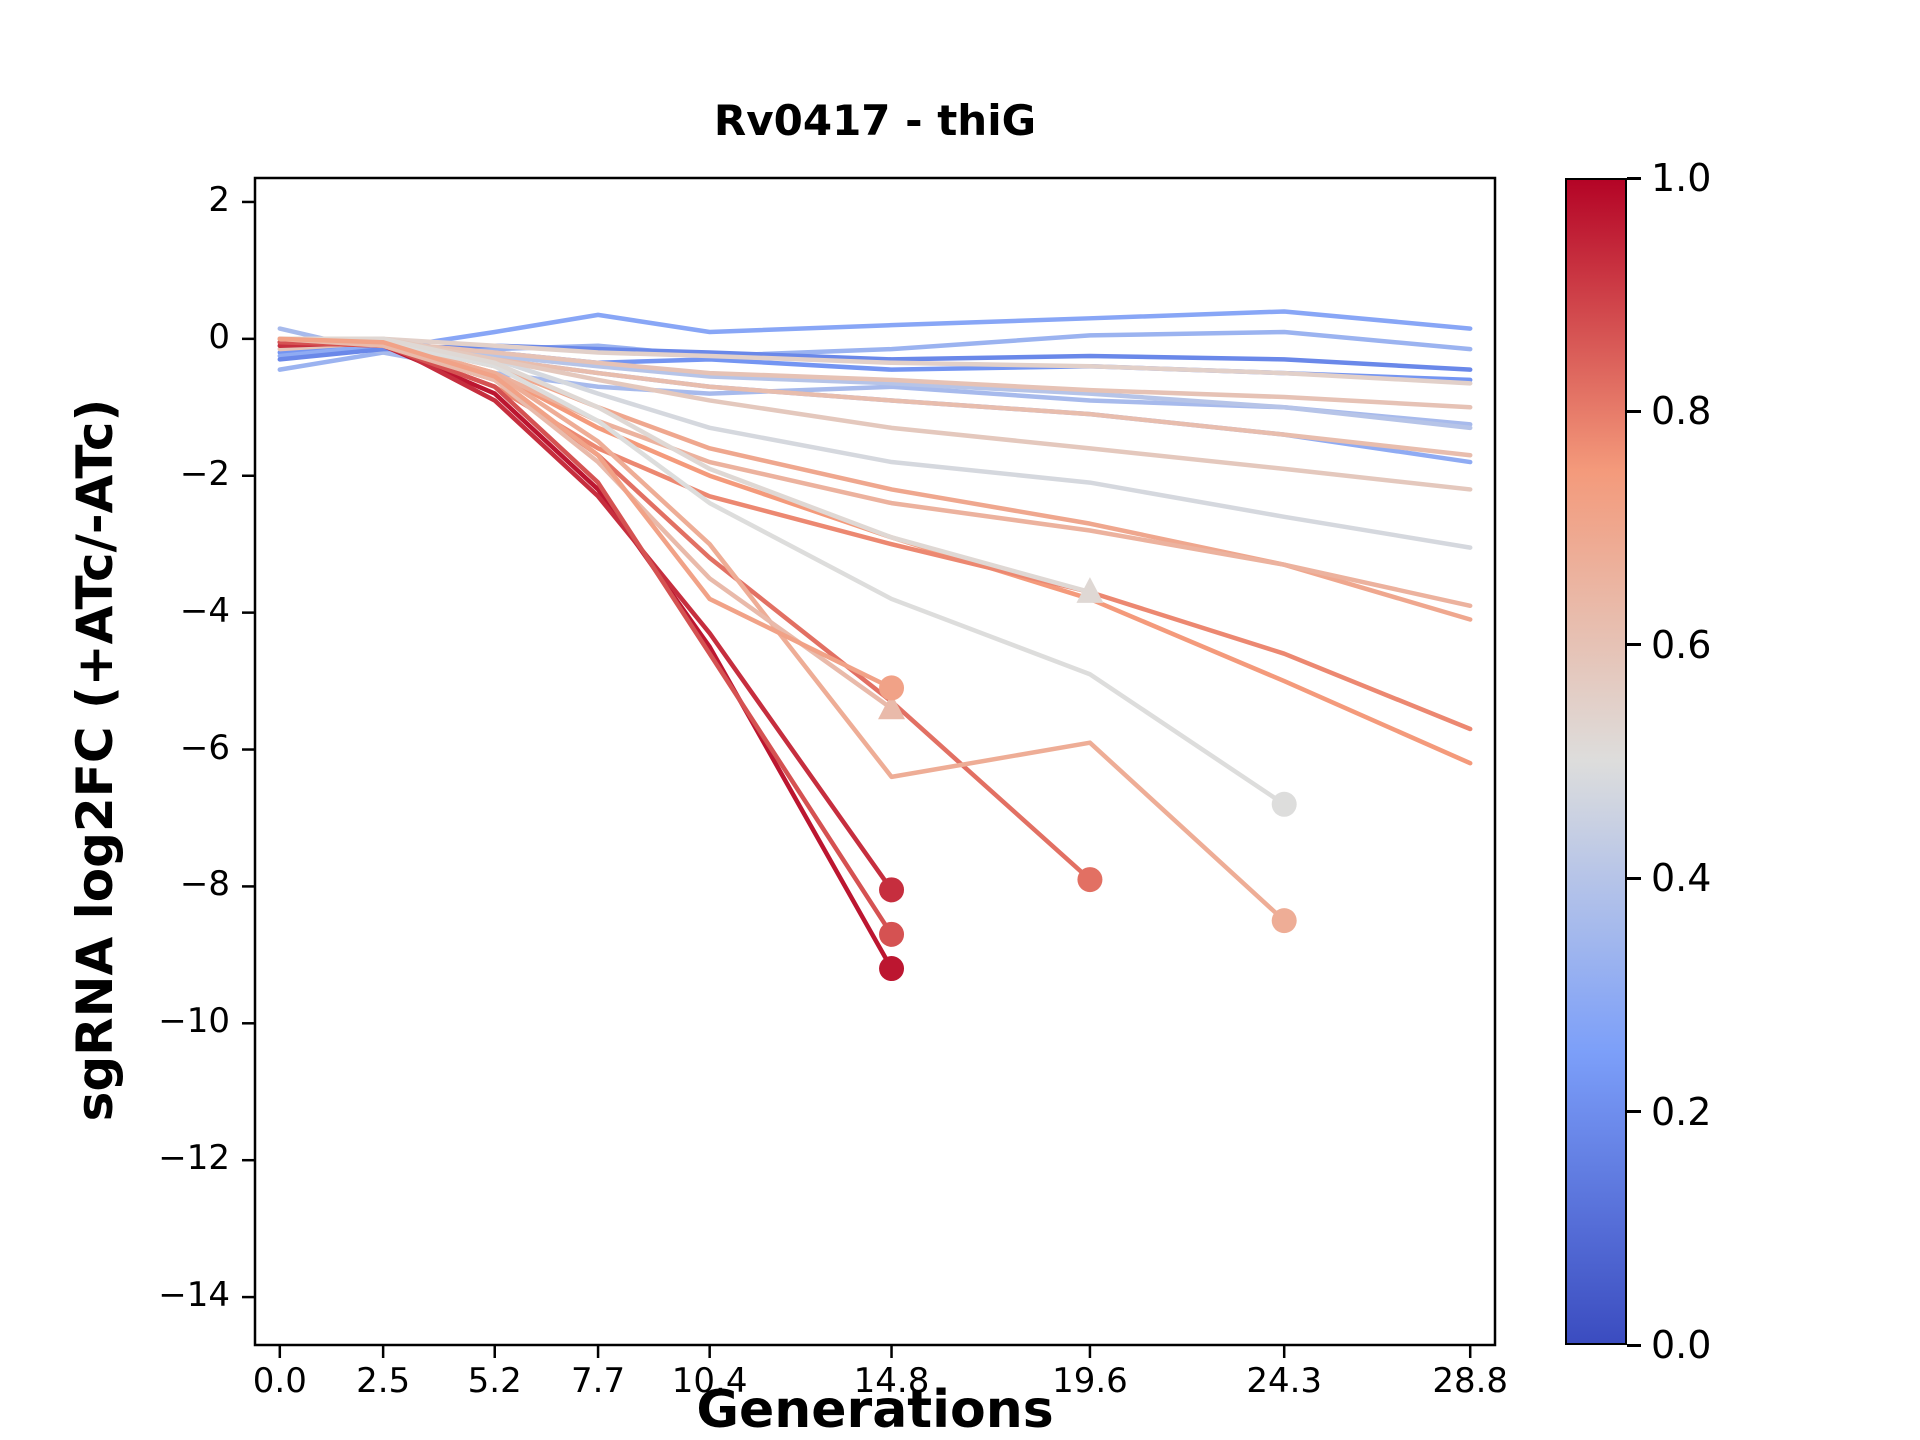  I want to click on colorbar-tick-label: 0.8, so click(1681, 411).